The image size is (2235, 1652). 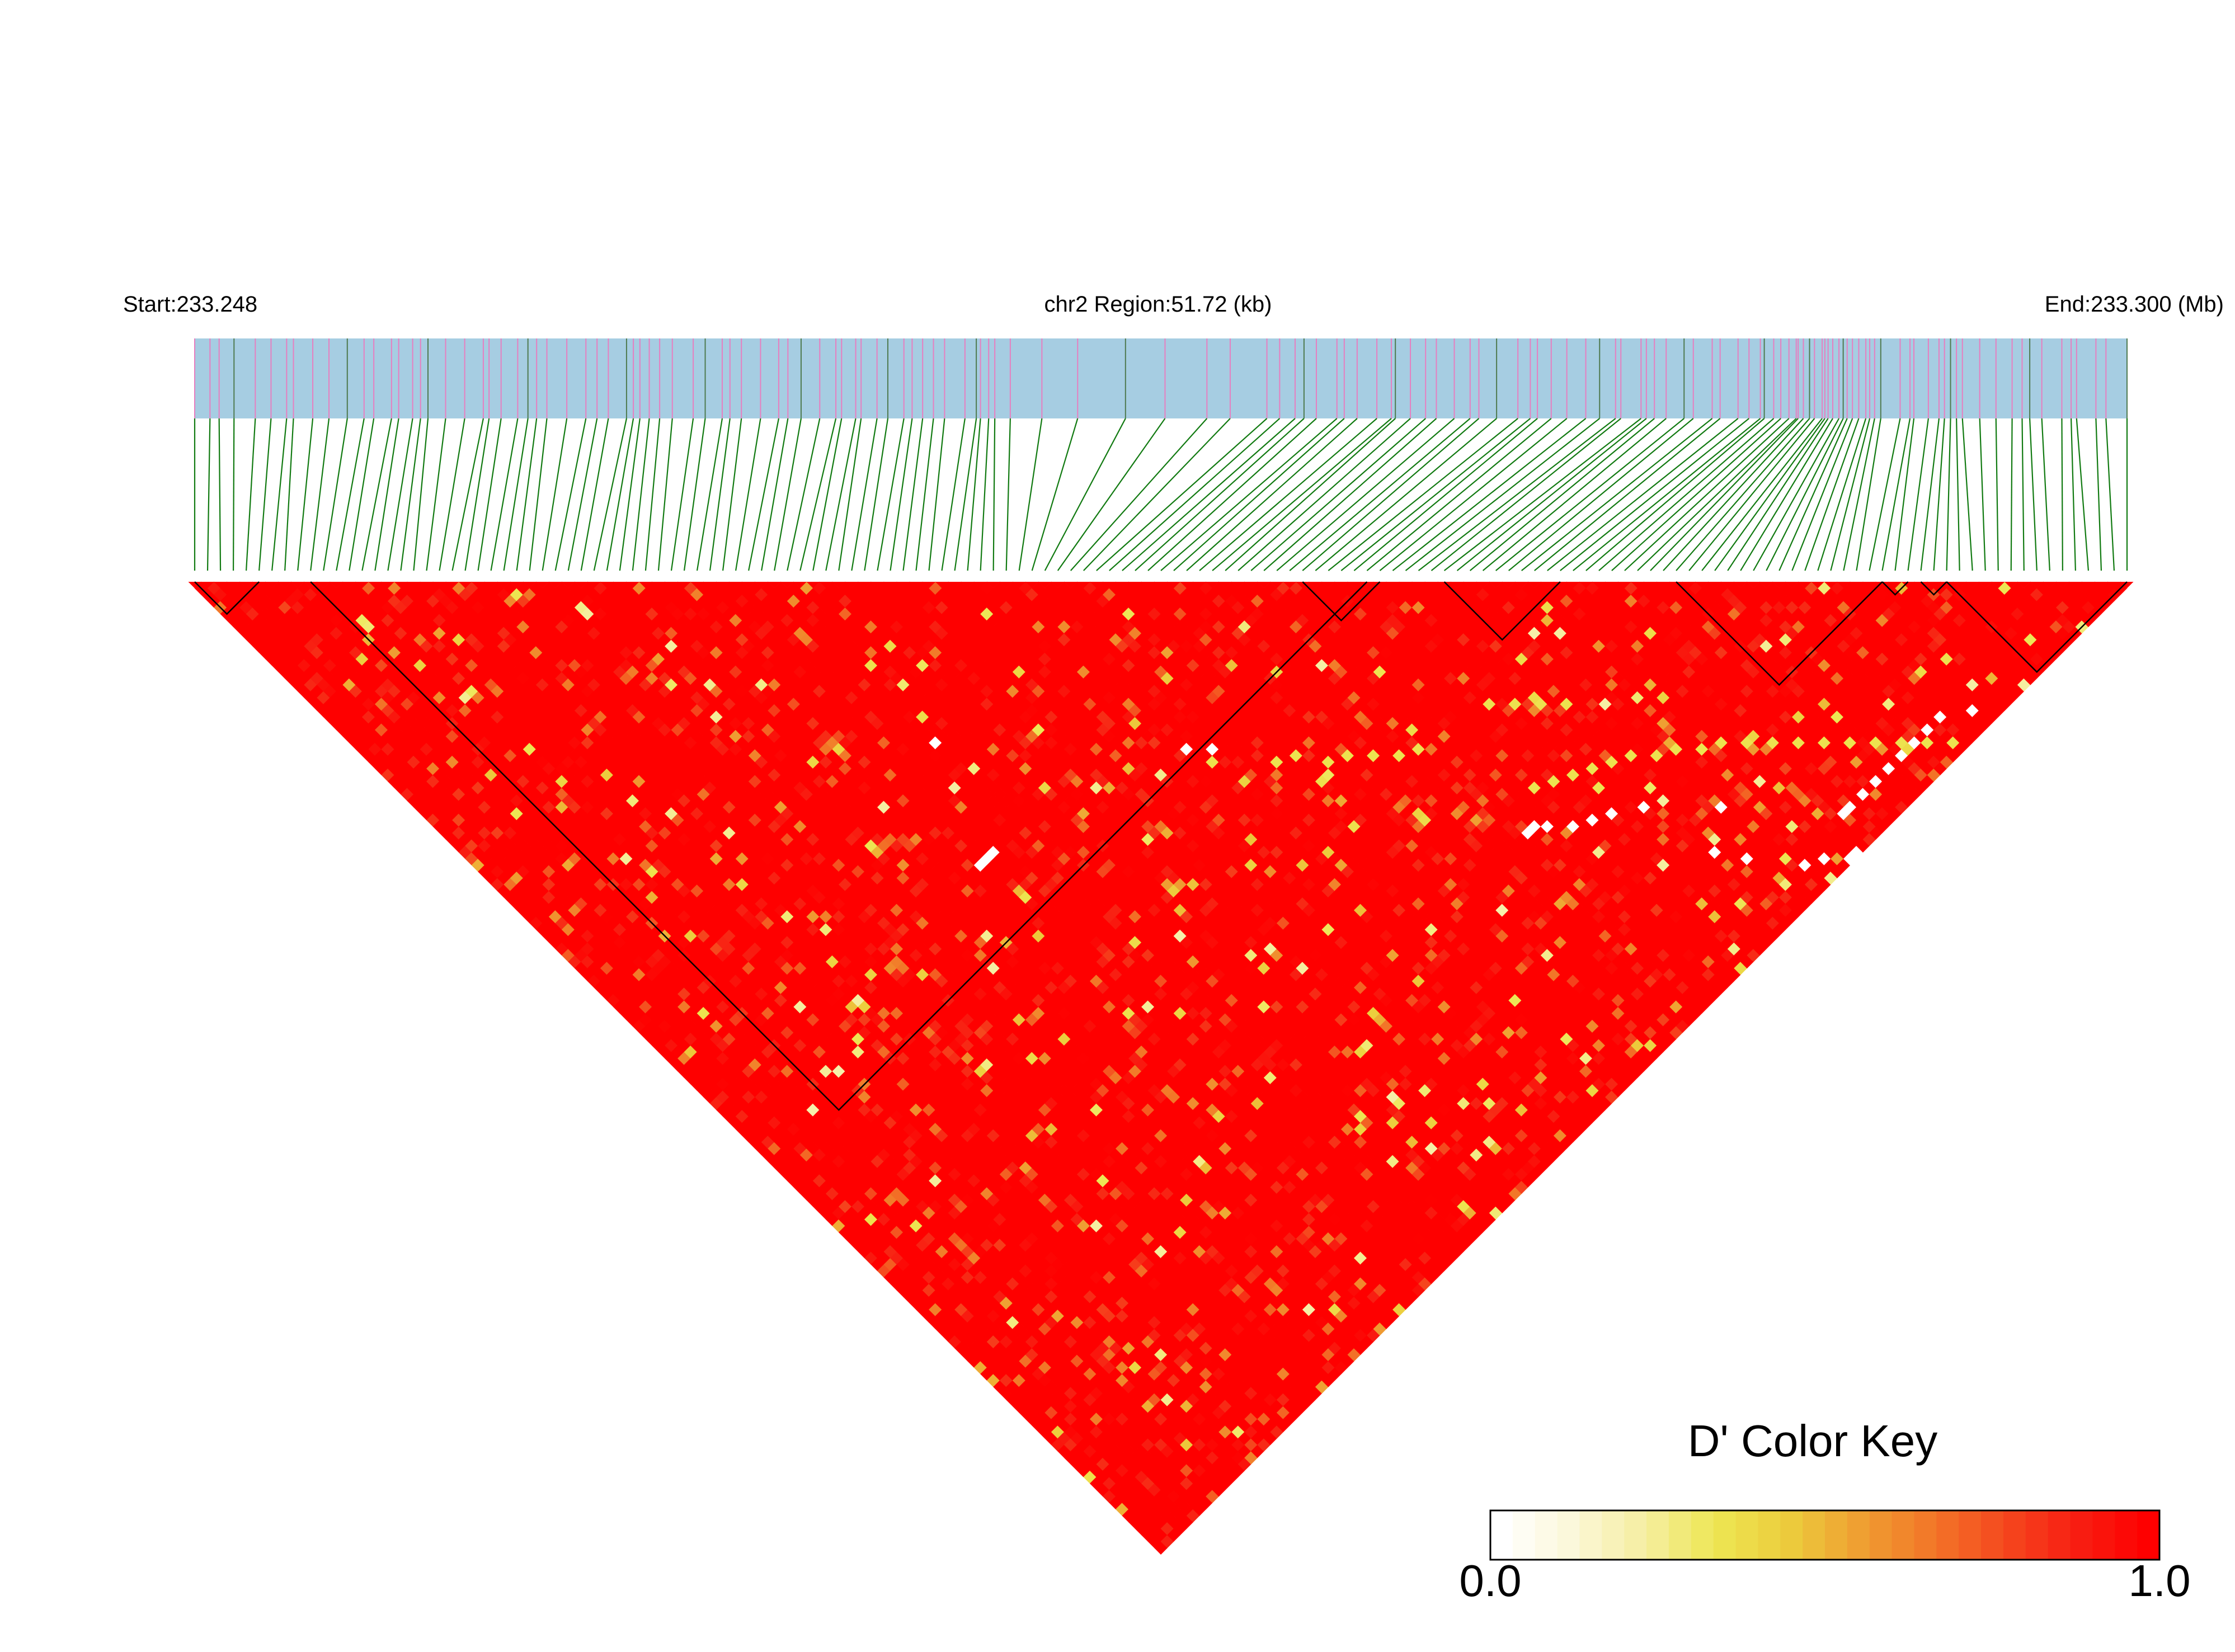 I want to click on region-end-label: End:233.300 (Mb), so click(x=2134, y=304).